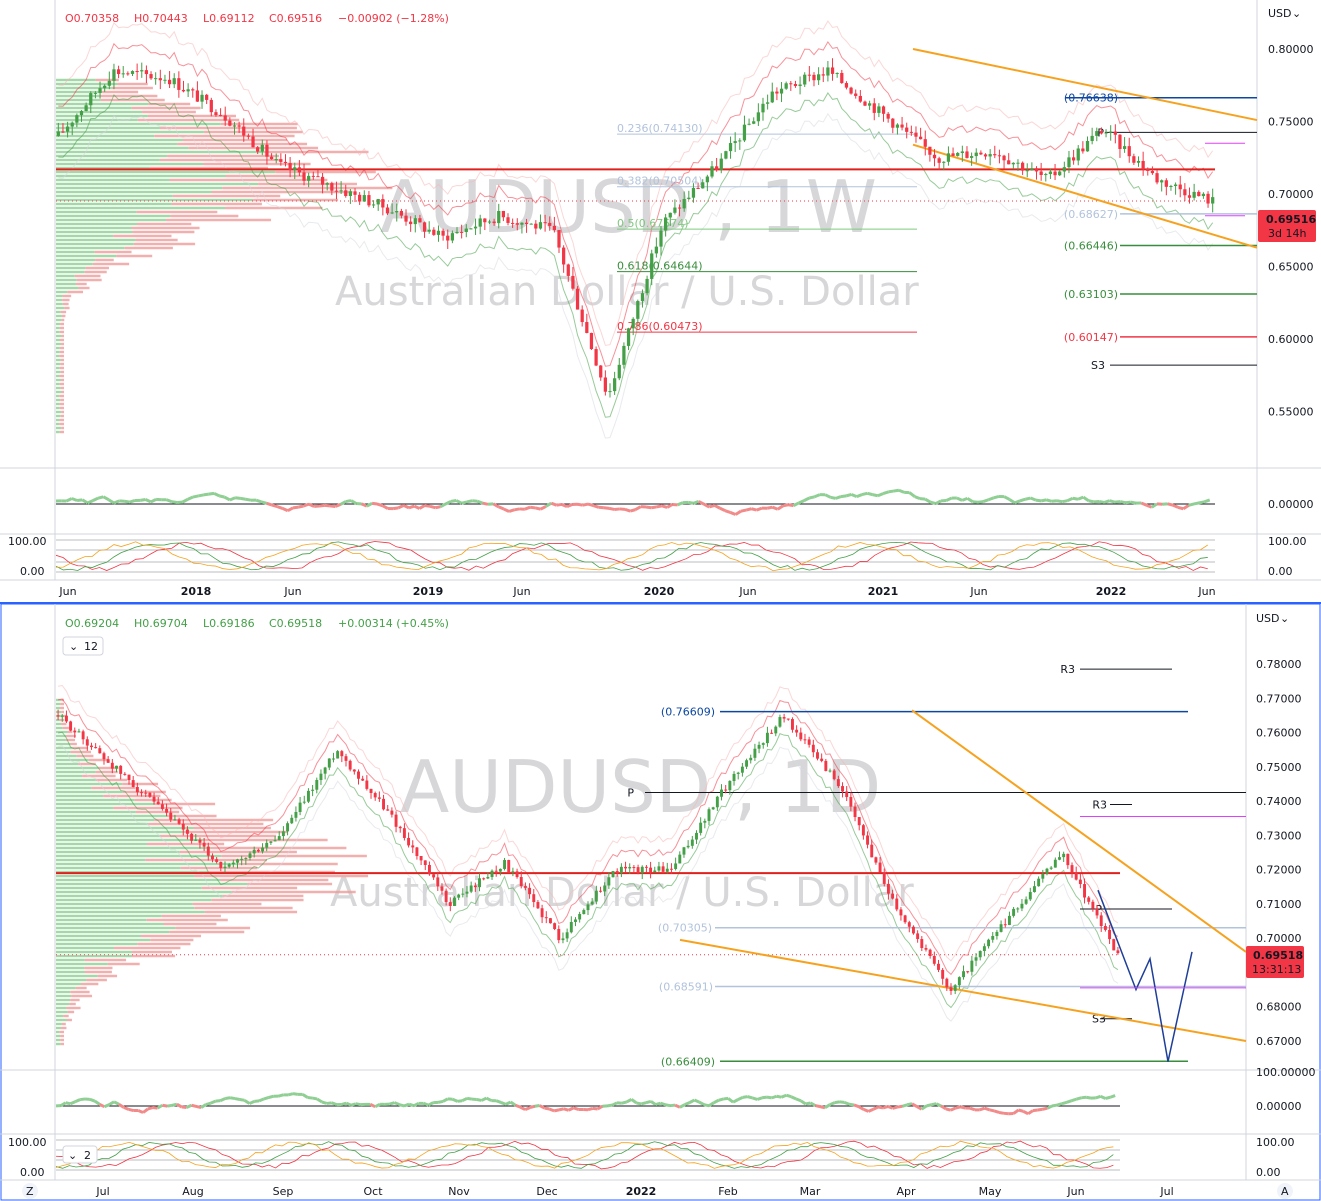  I want to click on price-tick-label: 0.75000, so click(1279, 767).